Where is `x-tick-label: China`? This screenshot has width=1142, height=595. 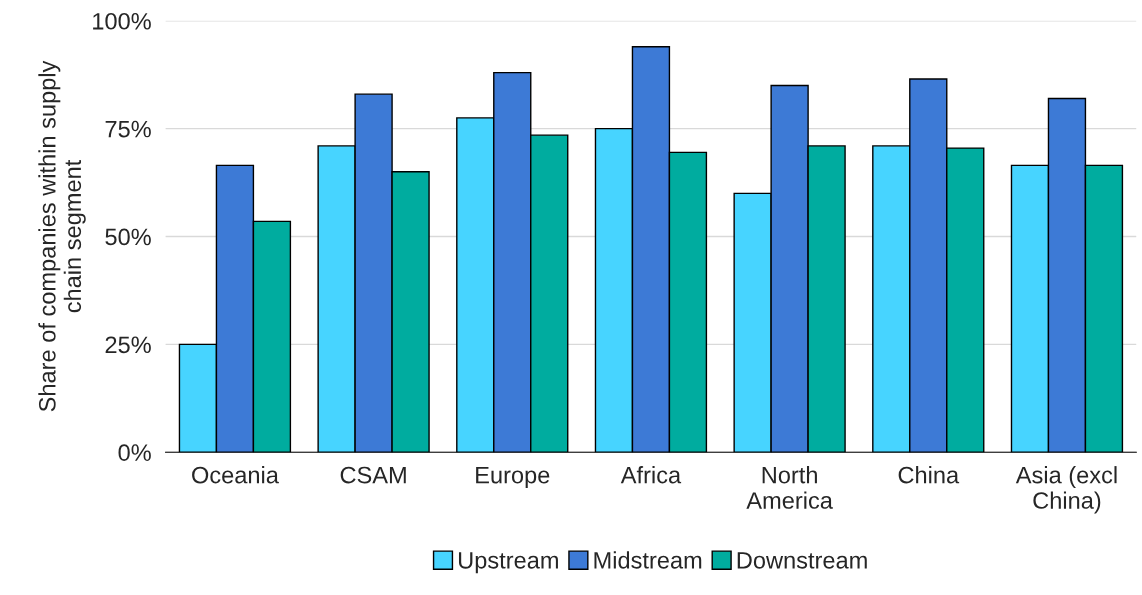
x-tick-label: China is located at coordinates (929, 475).